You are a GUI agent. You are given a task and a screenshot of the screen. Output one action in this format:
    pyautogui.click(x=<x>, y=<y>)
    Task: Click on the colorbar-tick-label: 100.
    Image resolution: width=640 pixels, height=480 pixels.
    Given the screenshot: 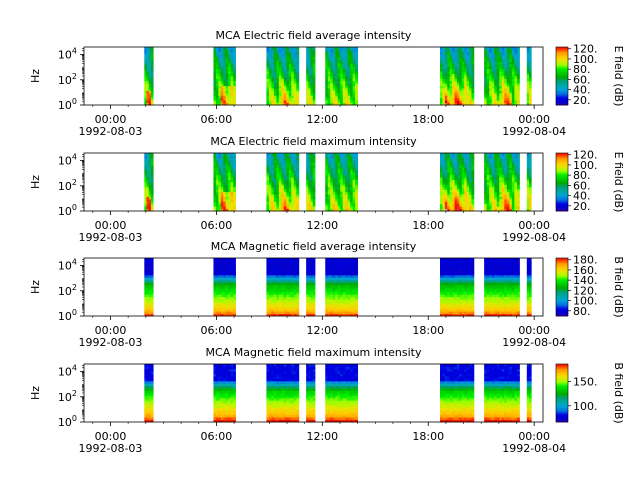 What is the action you would take?
    pyautogui.click(x=585, y=406)
    